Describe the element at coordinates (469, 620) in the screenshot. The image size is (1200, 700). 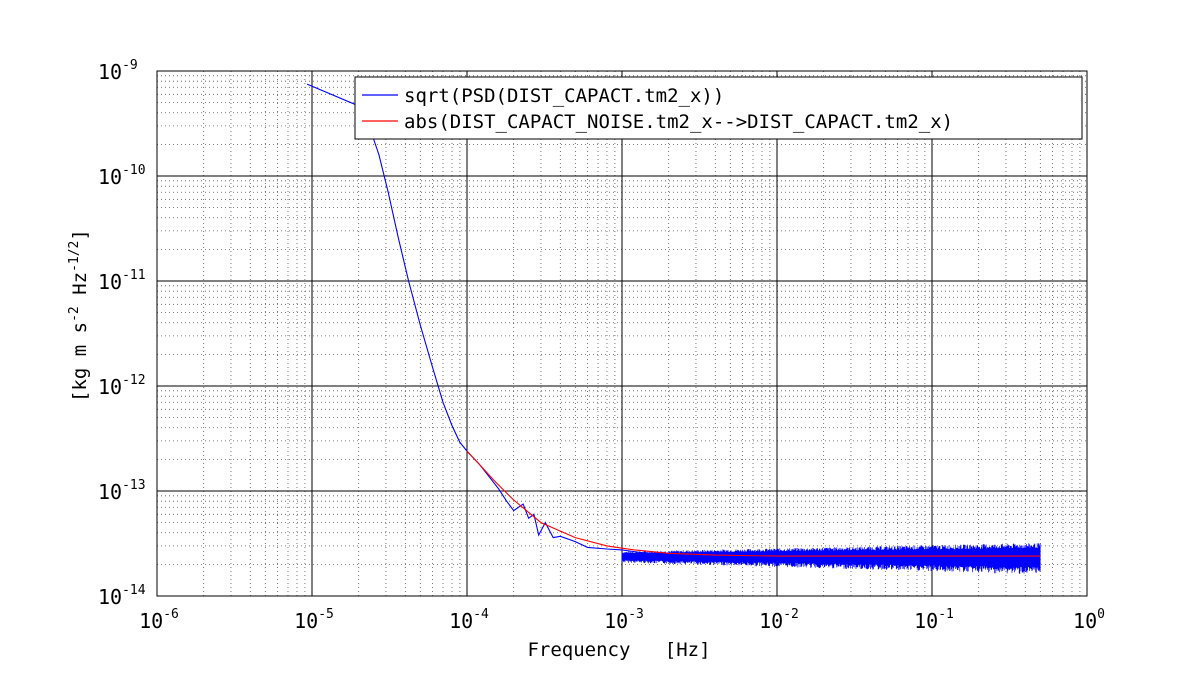
I see `x-tick-label: 10⁻⁴` at that location.